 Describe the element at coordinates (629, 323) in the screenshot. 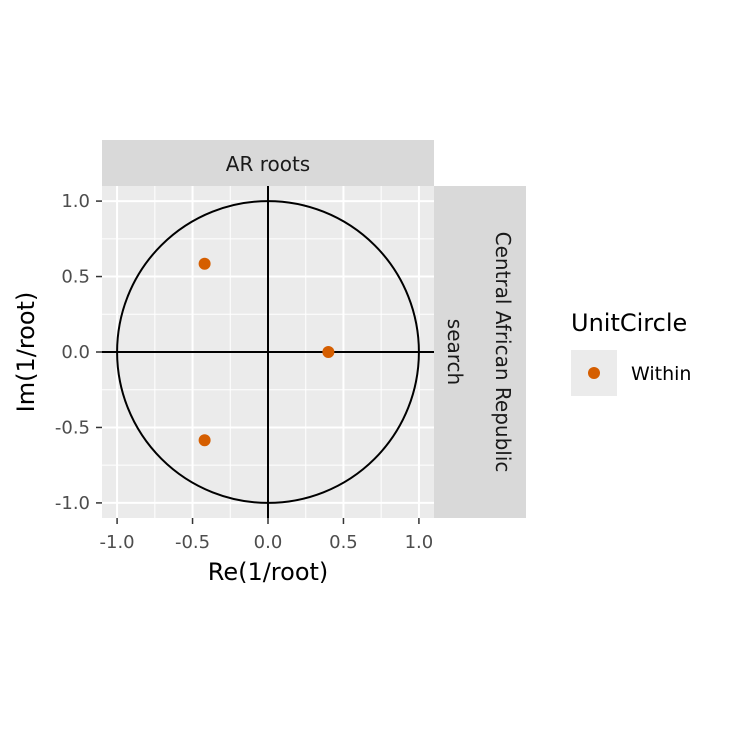

I see `legend-title: UnitCircle` at that location.